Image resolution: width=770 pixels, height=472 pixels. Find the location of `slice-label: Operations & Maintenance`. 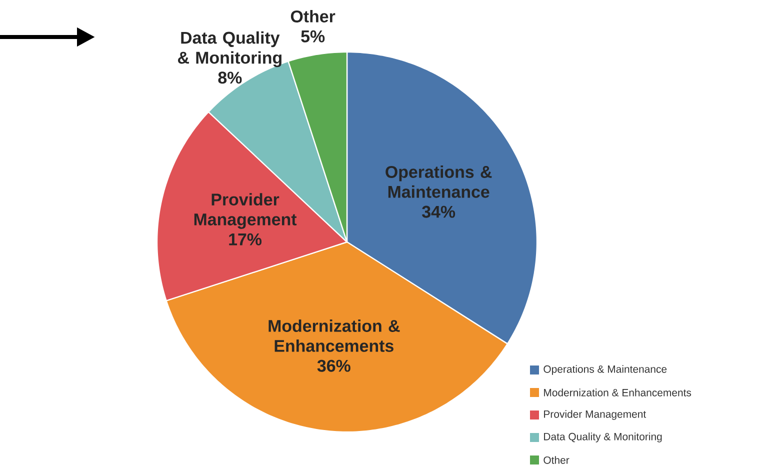

slice-label: Operations & Maintenance is located at coordinates (439, 182).